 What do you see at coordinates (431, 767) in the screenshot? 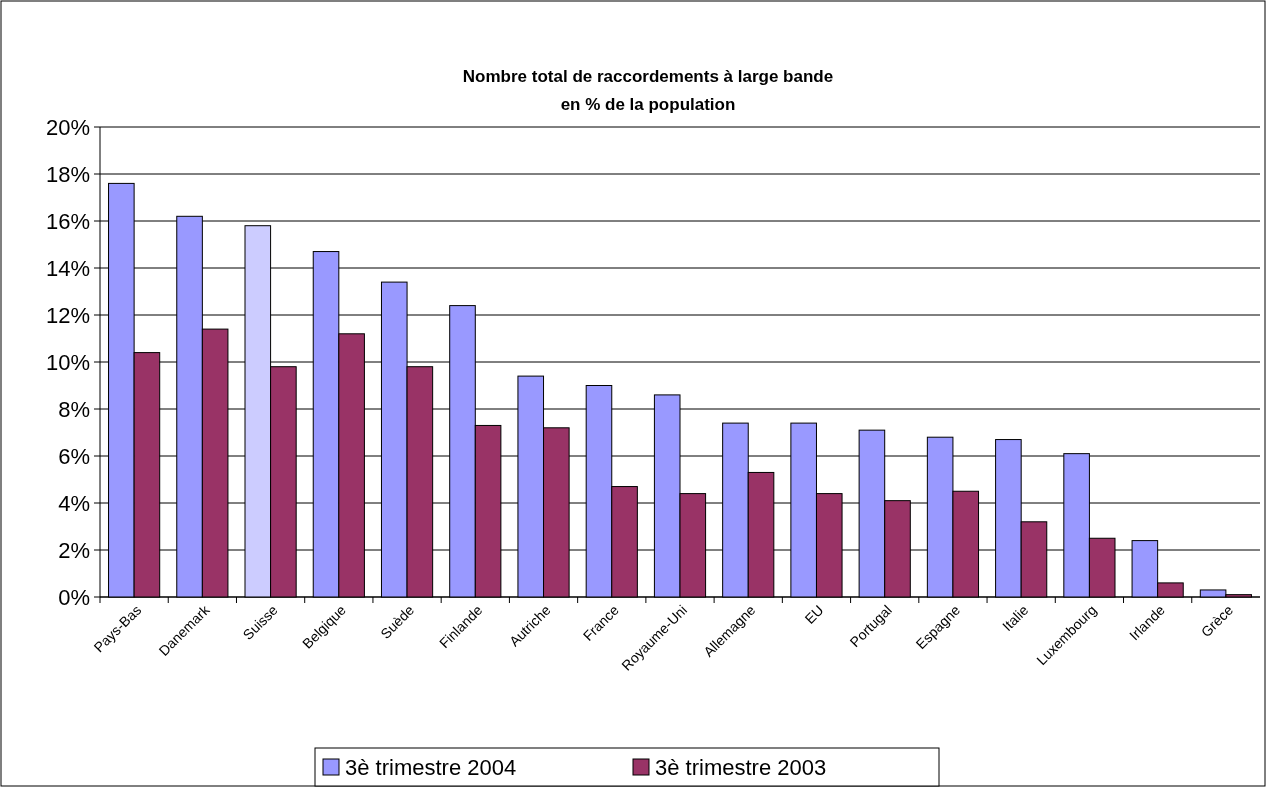
I see `legend-label: 3è trimestre 2004` at bounding box center [431, 767].